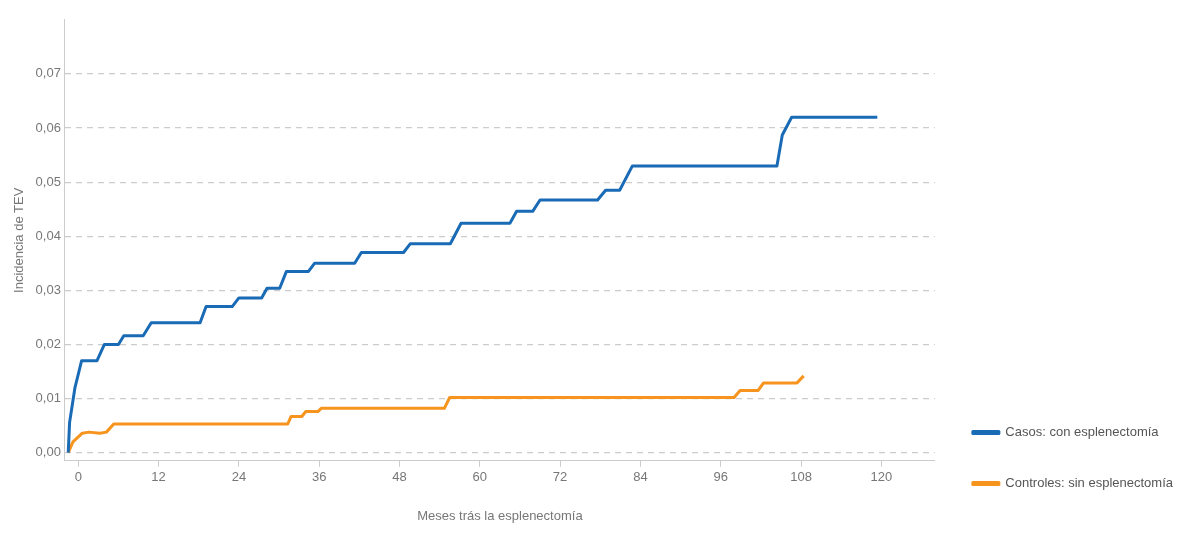 The image size is (1201, 536). I want to click on x-tick-label: 108, so click(801, 477).